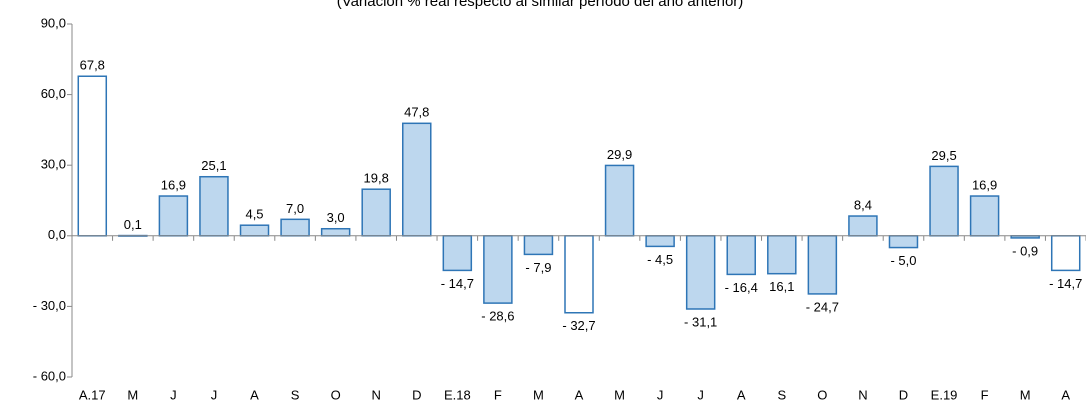 This screenshot has width=1086, height=403. I want to click on y-tick-label: 0,0, so click(57, 234).